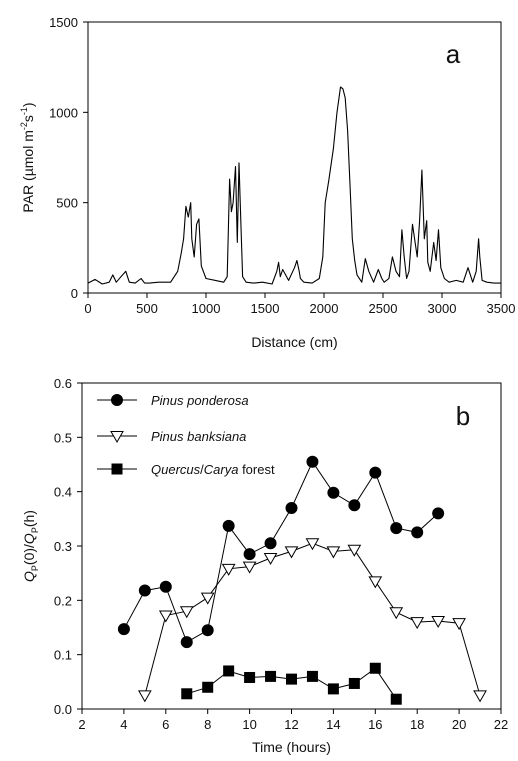  What do you see at coordinates (87, 308) in the screenshot?
I see `x-tick-label: 0` at bounding box center [87, 308].